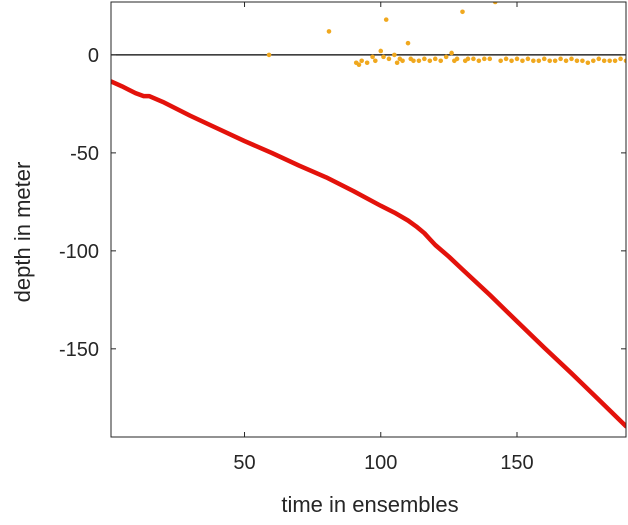  Describe the element at coordinates (244, 463) in the screenshot. I see `x-tick-label: 50` at that location.